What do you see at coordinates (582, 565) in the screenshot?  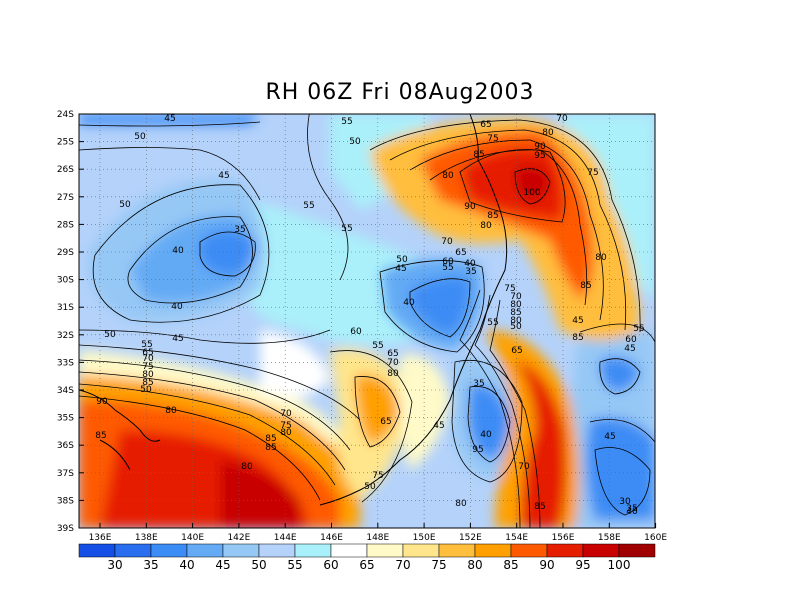 I see `colorbar-label: 95` at bounding box center [582, 565].